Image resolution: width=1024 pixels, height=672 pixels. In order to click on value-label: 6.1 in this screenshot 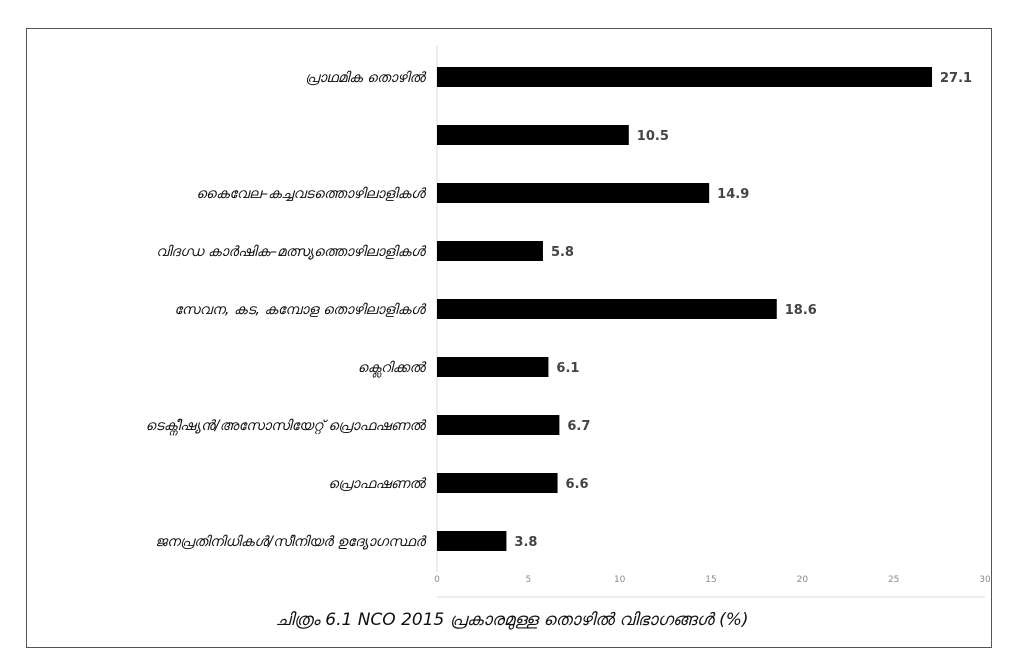, I will do `click(567, 368)`.